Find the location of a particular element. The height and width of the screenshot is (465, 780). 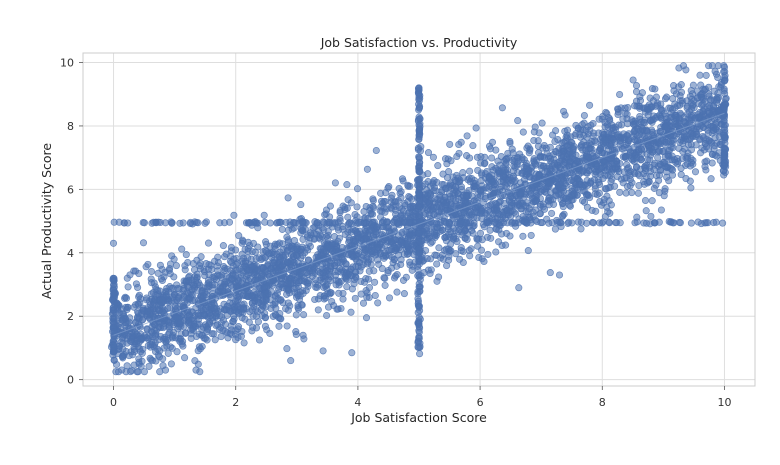

y-tick-label: 8 is located at coordinates (70, 126).